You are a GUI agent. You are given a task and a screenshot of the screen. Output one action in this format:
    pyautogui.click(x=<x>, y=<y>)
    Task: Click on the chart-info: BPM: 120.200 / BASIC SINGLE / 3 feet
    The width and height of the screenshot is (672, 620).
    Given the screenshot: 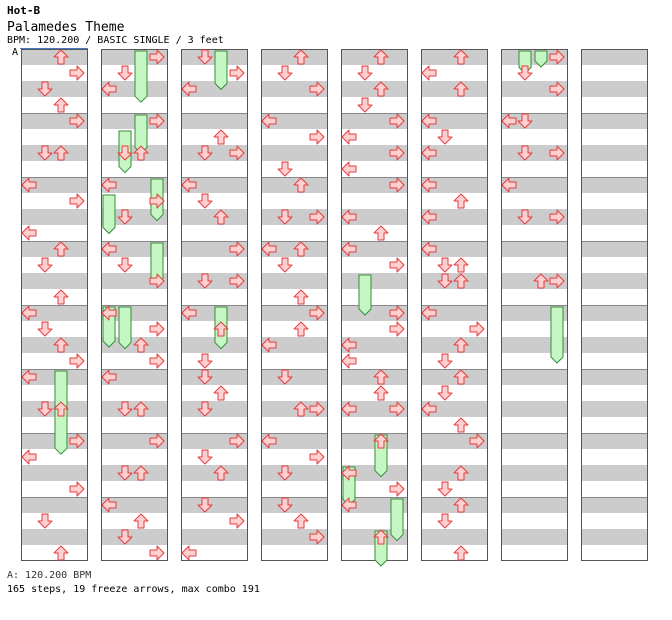 What is the action you would take?
    pyautogui.click(x=115, y=40)
    